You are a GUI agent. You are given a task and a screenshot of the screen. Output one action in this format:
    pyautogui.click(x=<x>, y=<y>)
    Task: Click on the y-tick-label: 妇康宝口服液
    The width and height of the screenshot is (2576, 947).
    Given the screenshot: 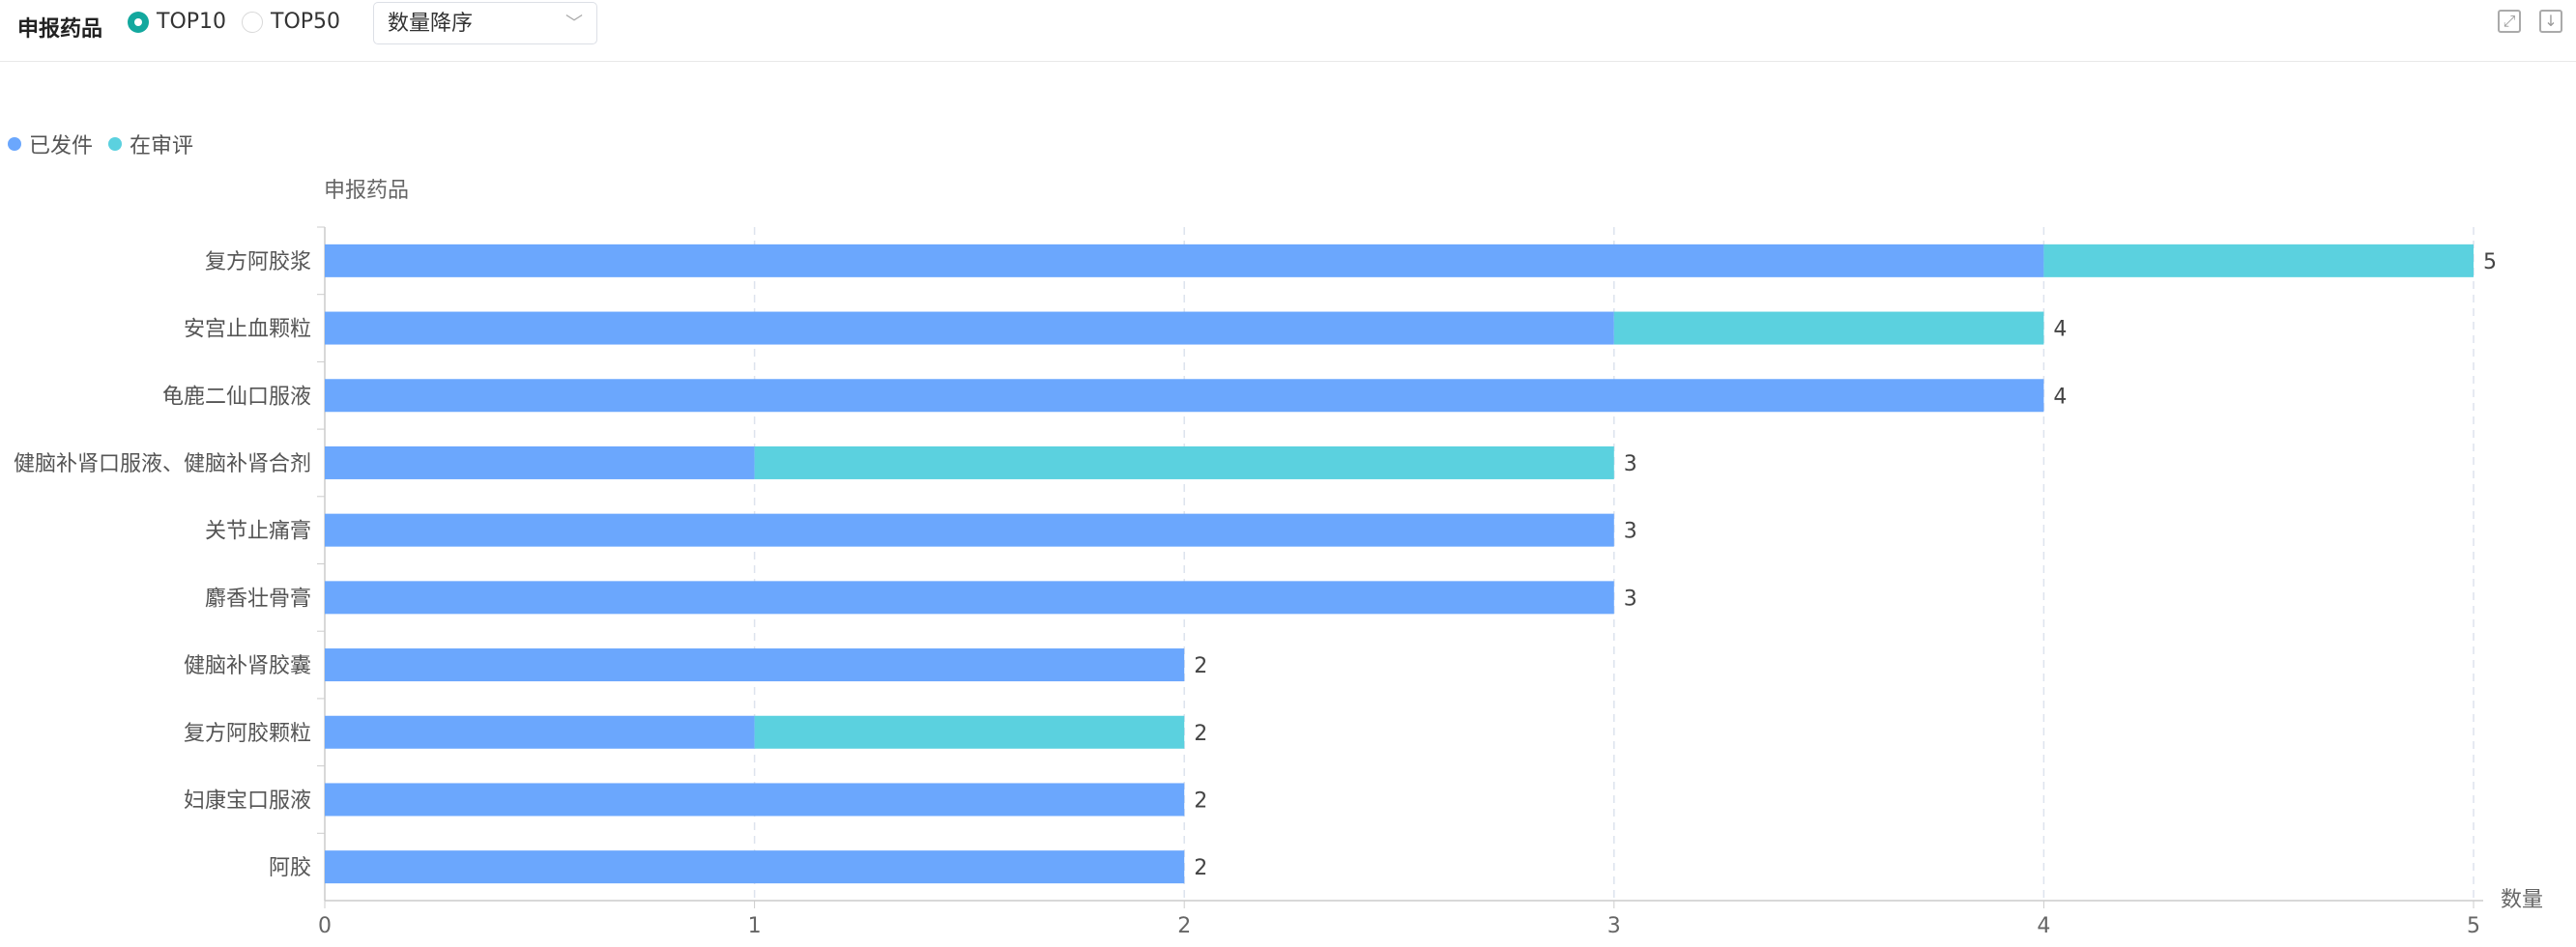 What is the action you would take?
    pyautogui.click(x=248, y=801)
    